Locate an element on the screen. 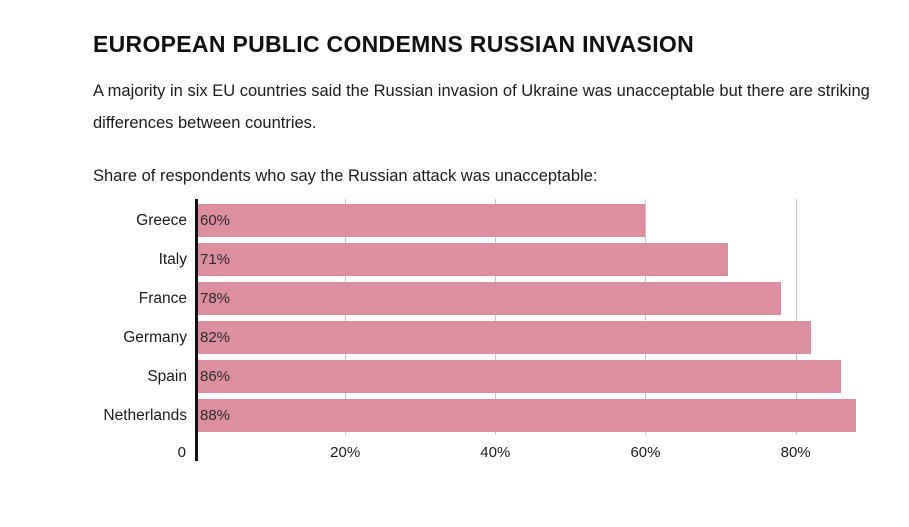 The width and height of the screenshot is (909, 527). bar-value-label: 86% is located at coordinates (215, 376).